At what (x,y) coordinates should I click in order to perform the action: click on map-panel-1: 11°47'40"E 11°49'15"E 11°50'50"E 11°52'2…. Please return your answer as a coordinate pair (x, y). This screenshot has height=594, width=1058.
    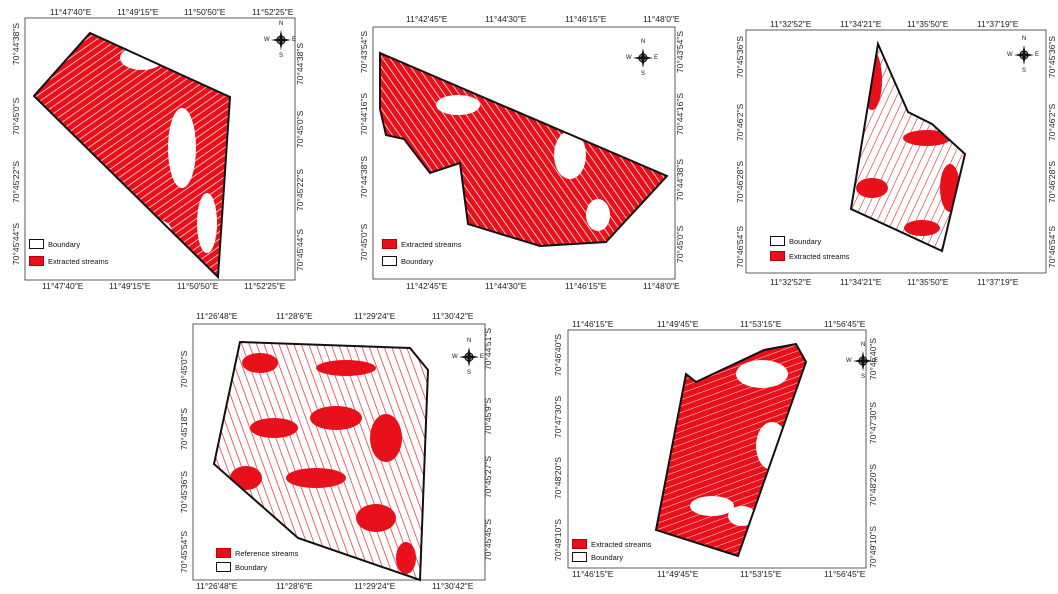
    Looking at the image, I should click on (161, 148).